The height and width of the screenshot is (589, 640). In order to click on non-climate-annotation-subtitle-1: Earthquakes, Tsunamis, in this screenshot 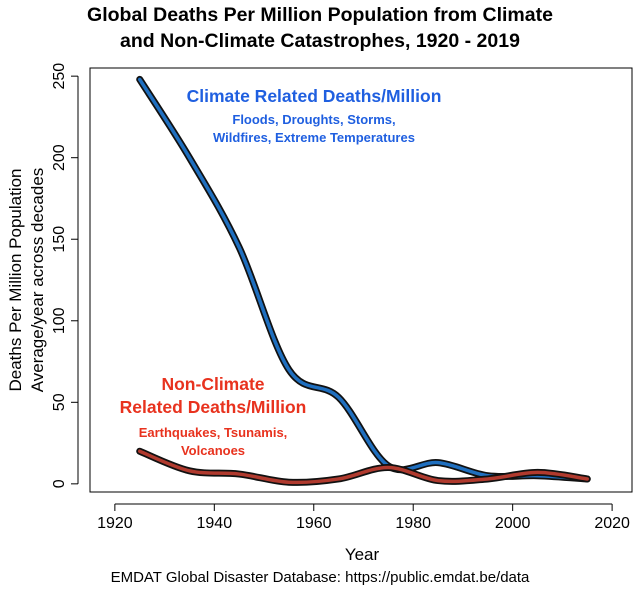, I will do `click(213, 432)`.